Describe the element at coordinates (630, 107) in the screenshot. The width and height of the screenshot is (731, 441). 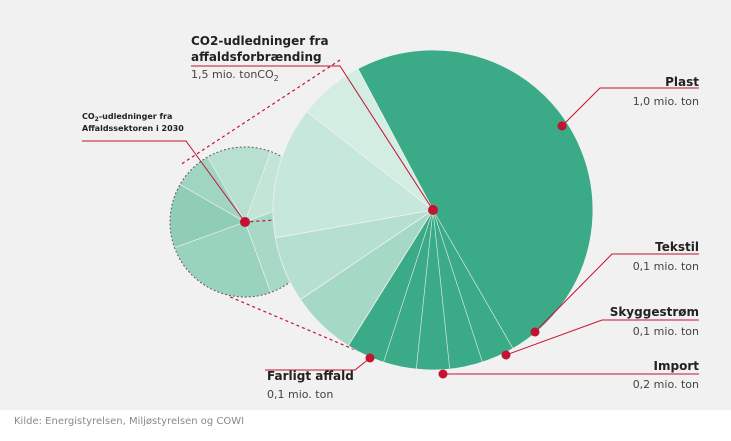
I see `leader-plast` at that location.